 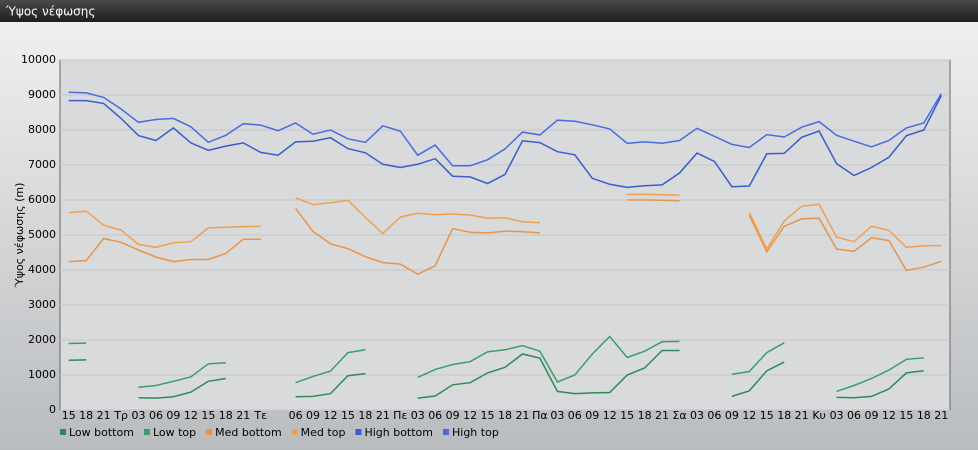 What do you see at coordinates (679, 415) in the screenshot?
I see `x-tick-label: Σα` at bounding box center [679, 415].